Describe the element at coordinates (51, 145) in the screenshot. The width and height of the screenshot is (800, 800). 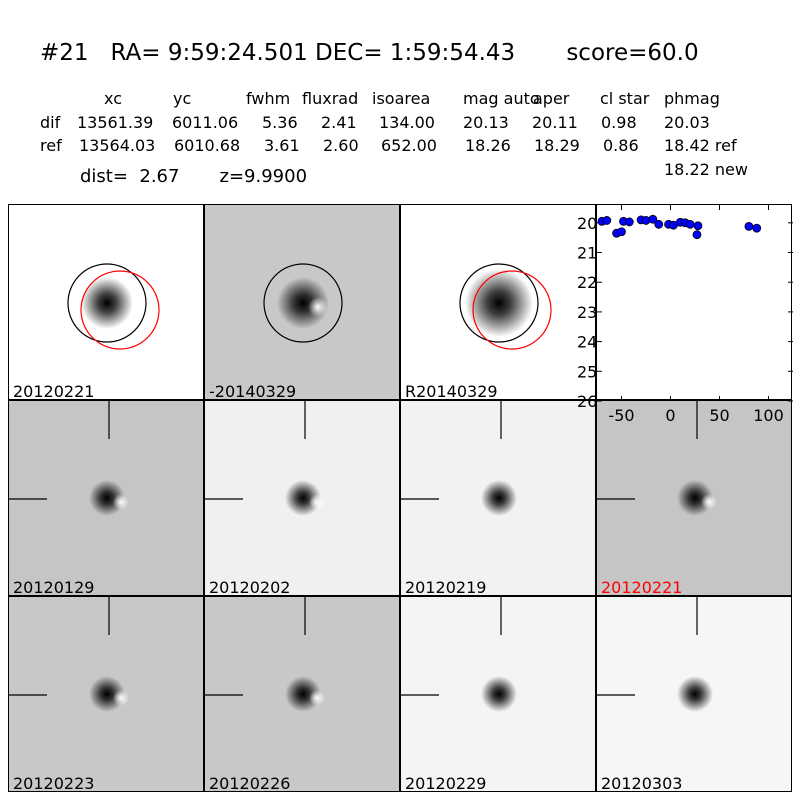
I see `row-name: ref` at that location.